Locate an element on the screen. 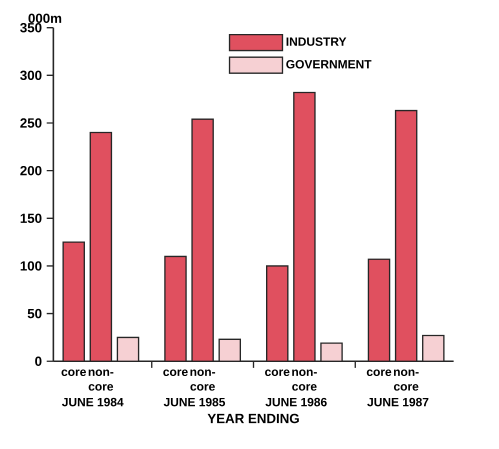  text: JUNE 1987 is located at coordinates (397, 402).